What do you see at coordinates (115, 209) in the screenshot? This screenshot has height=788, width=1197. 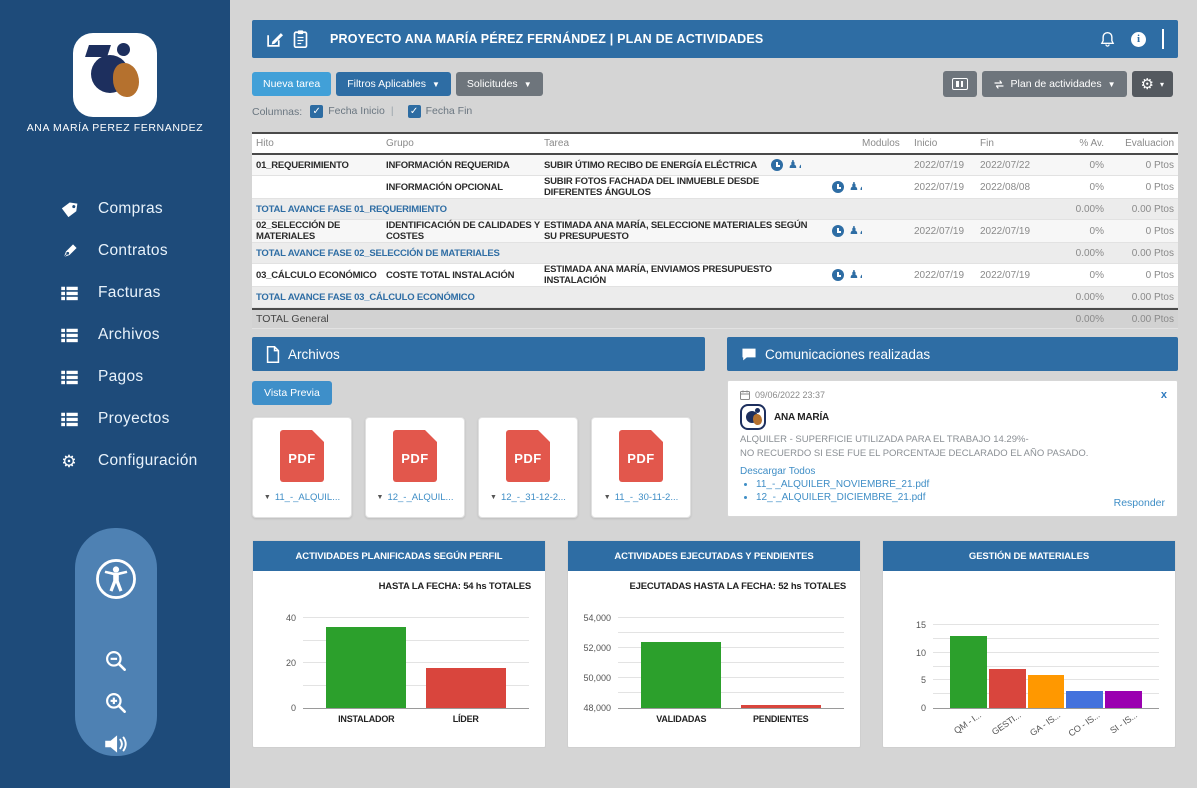 I see `sidebar-item-compras: Compras` at bounding box center [115, 209].